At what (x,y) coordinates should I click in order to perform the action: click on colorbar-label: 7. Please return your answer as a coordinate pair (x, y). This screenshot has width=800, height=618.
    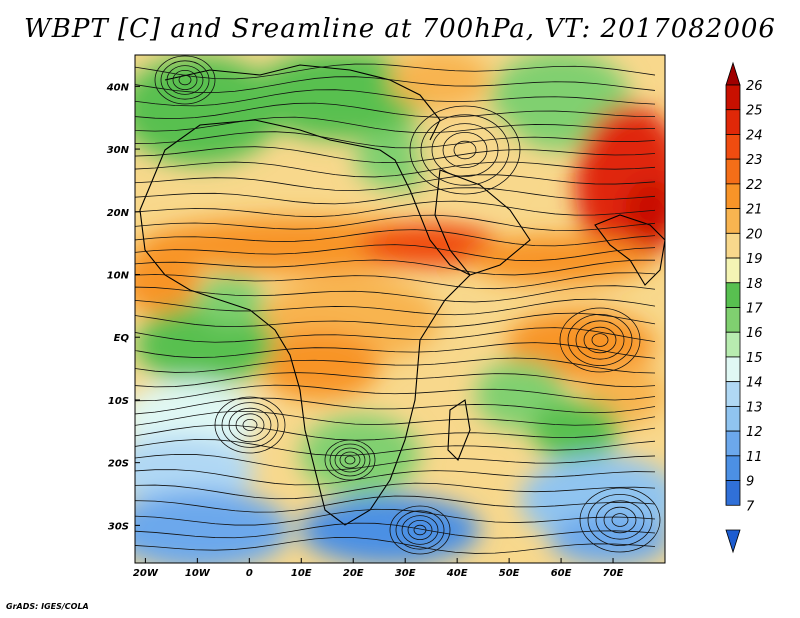
    Looking at the image, I should click on (750, 506).